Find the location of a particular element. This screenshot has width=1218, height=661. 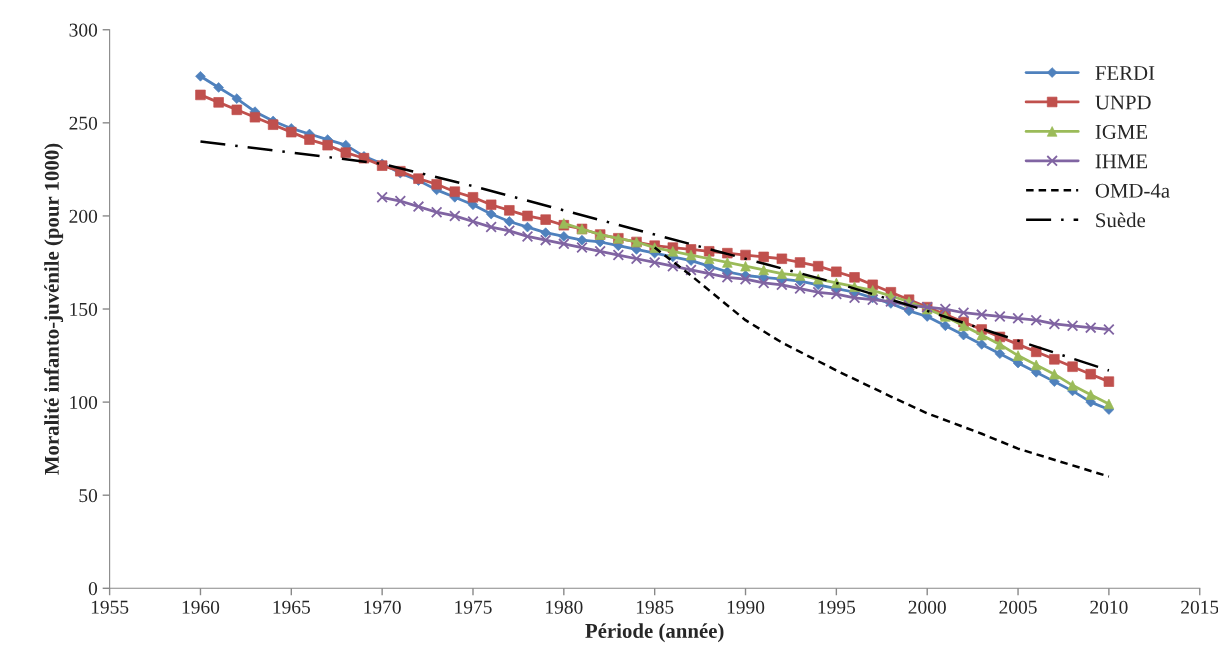

x-tick-label: 2000 is located at coordinates (927, 607).